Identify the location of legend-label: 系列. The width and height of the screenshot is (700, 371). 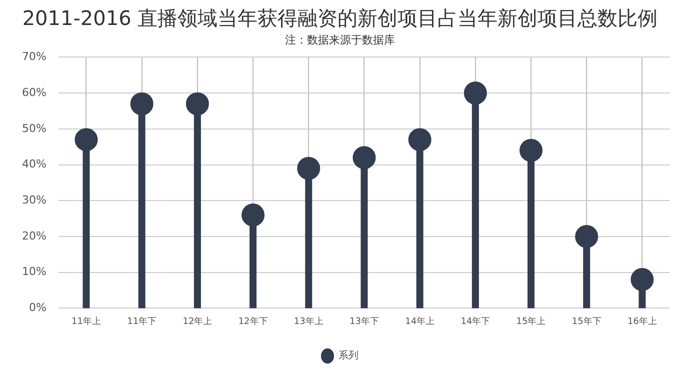
(348, 356).